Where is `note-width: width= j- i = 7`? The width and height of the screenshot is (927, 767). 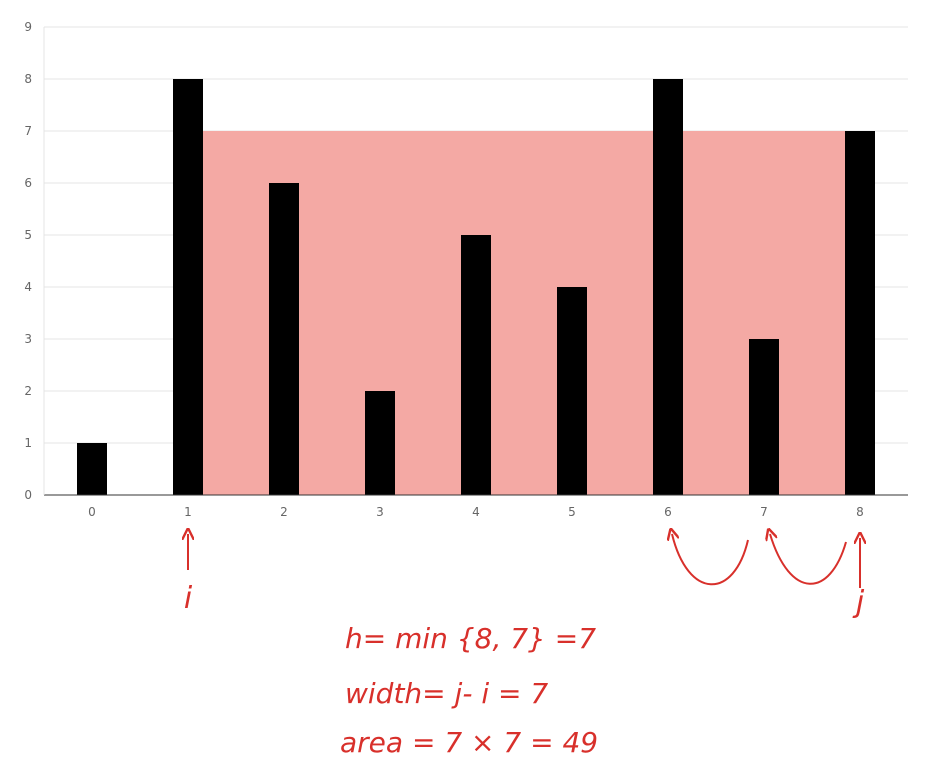 note-width: width= j- i = 7 is located at coordinates (446, 693).